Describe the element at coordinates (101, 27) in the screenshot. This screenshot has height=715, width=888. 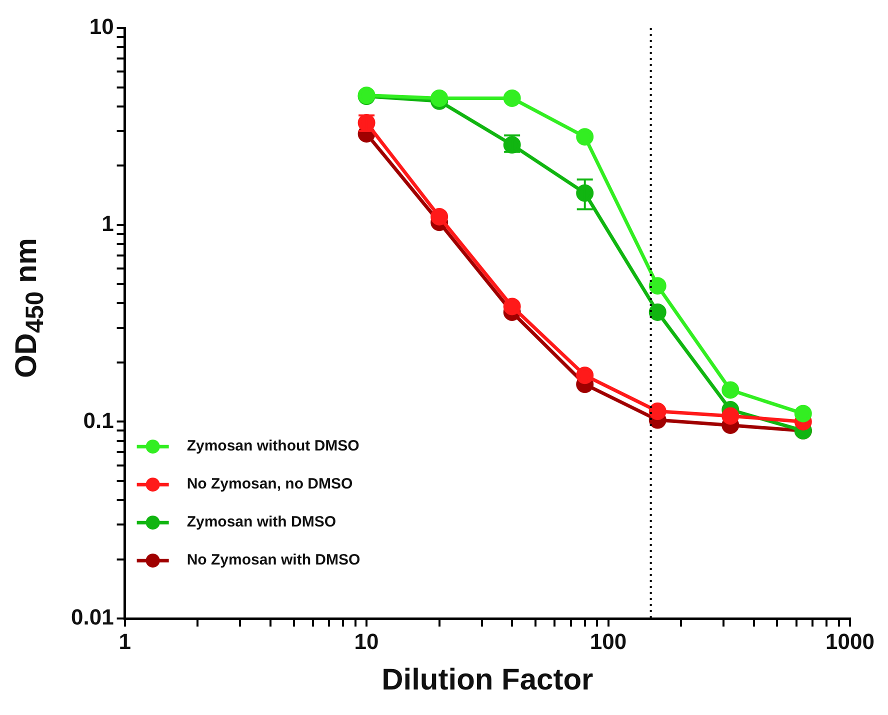
I see `y-tick-label: 10` at that location.